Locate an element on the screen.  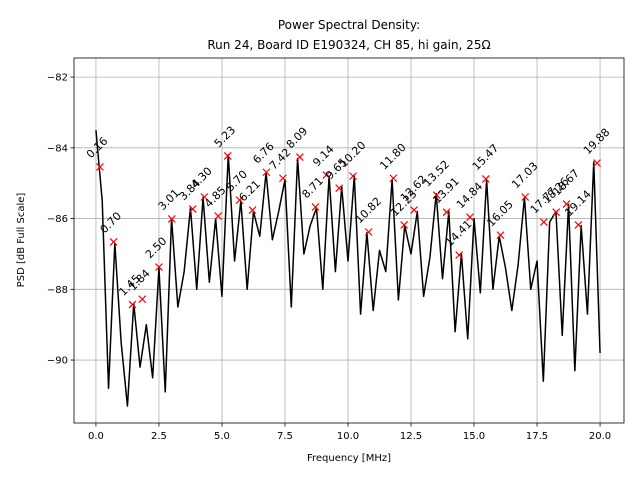
y-tick-label: −82 is located at coordinates (57, 78).